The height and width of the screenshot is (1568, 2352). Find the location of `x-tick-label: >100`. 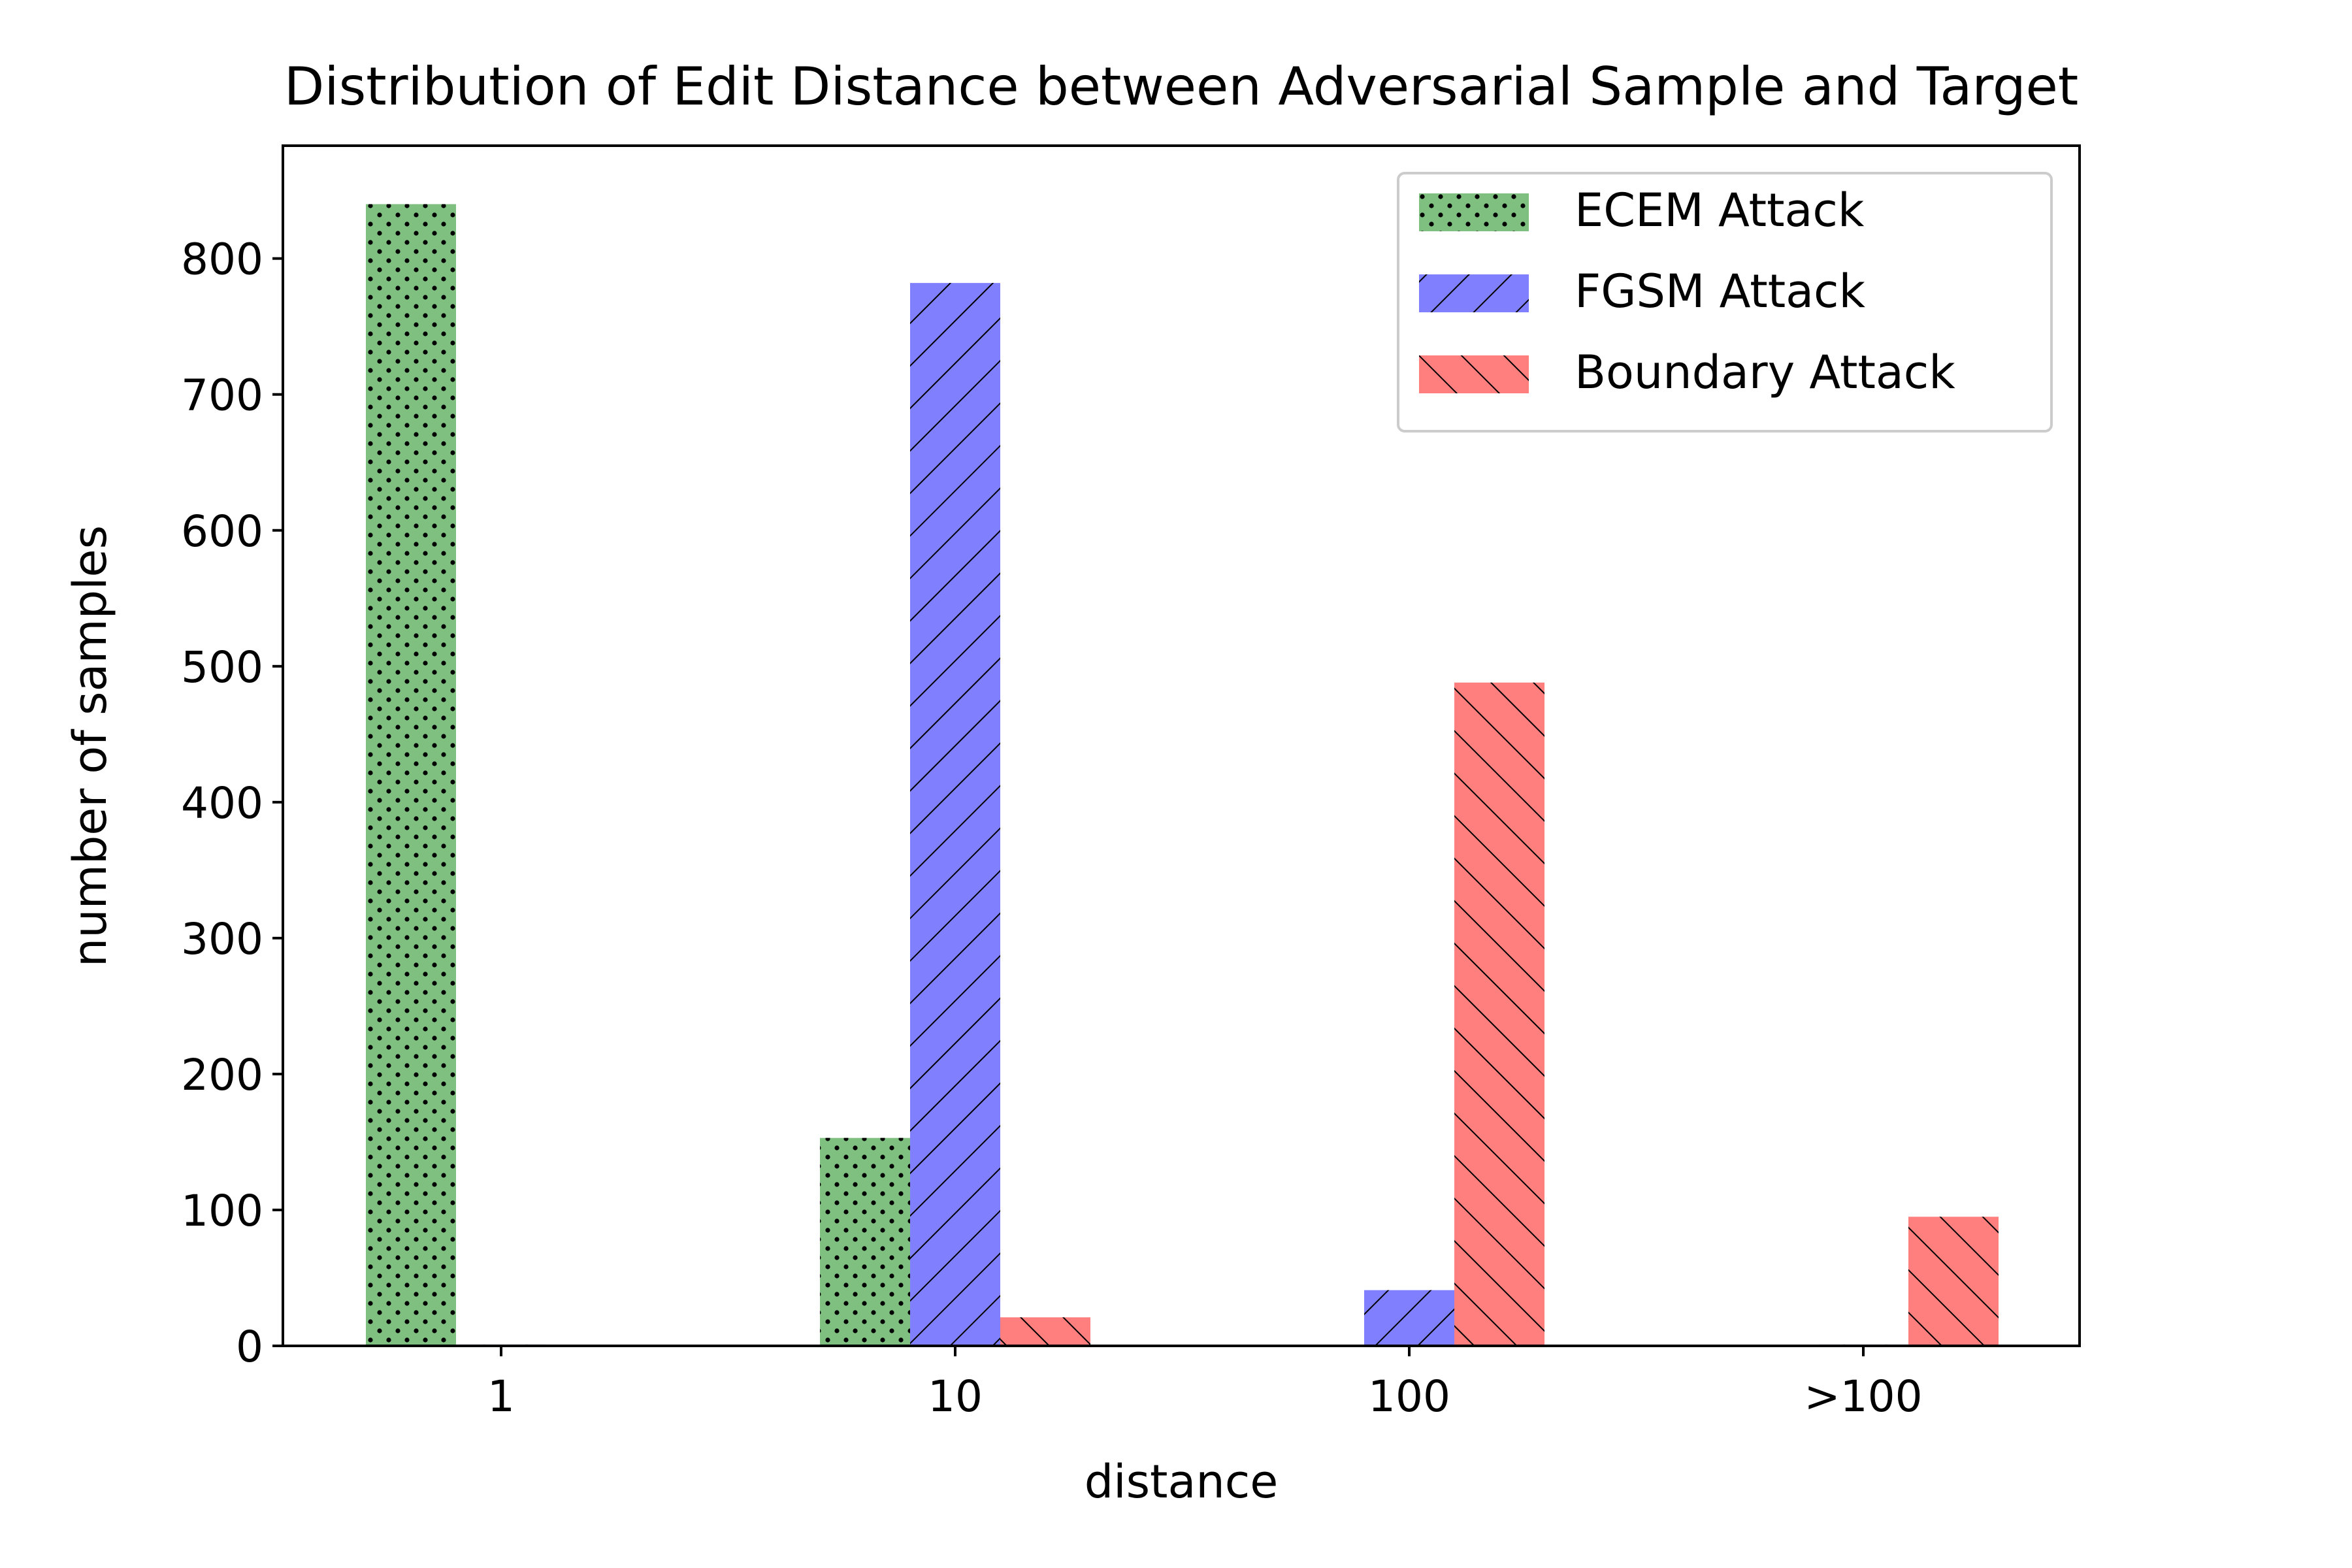

x-tick-label: >100 is located at coordinates (1863, 1396).